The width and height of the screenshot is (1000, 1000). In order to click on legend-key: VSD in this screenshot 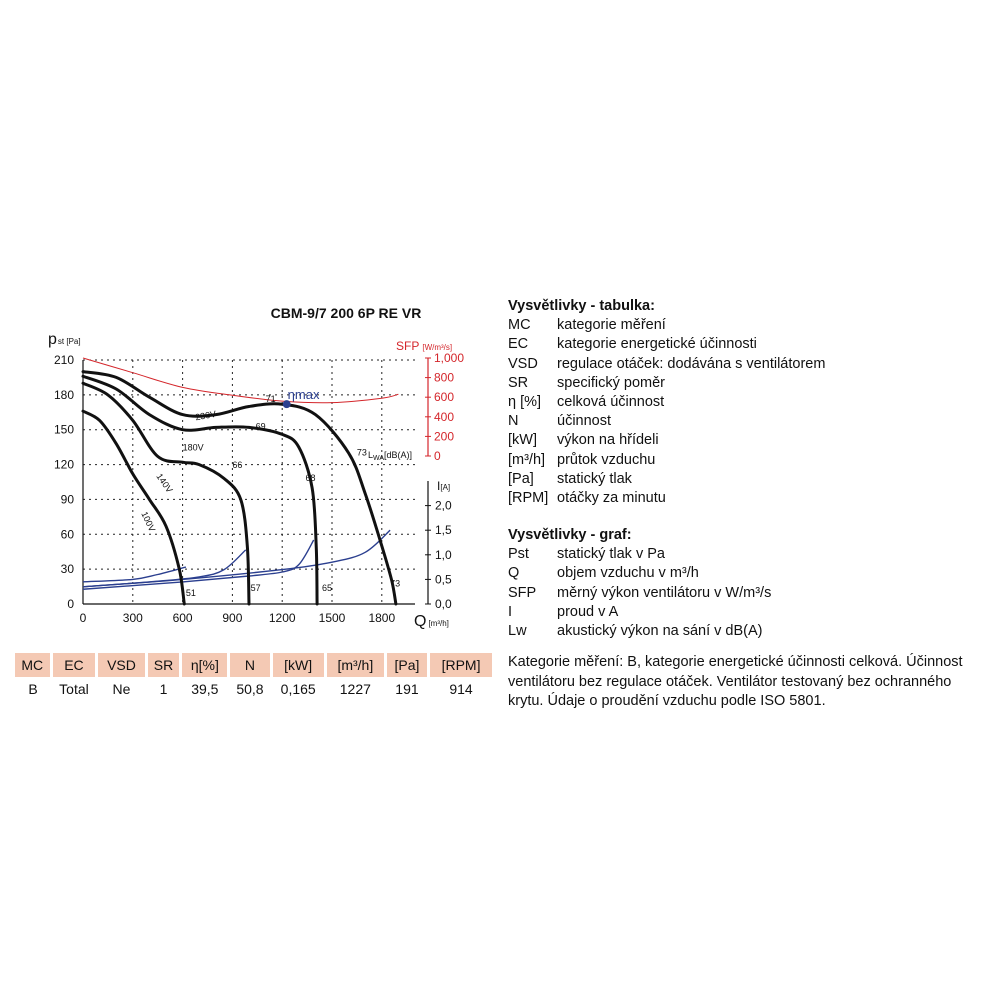, I will do `click(523, 363)`.